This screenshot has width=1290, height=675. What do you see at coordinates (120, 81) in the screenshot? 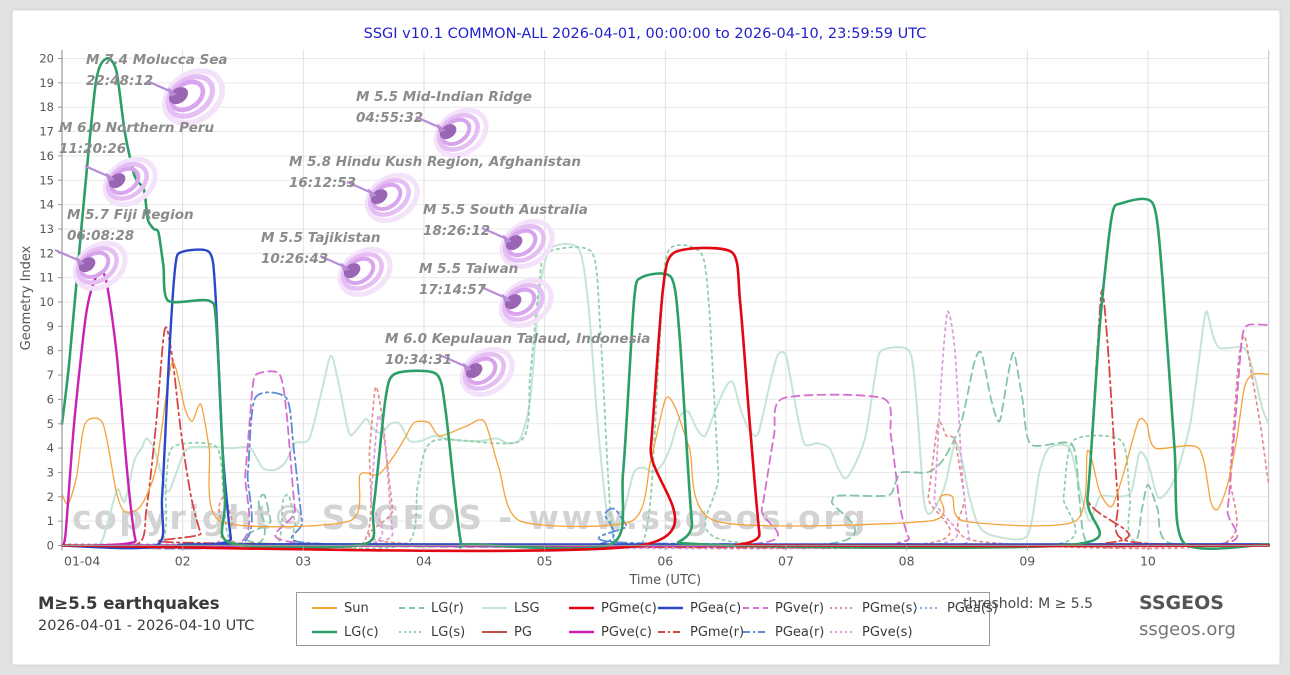
I see `quake-time: 22:48:12` at bounding box center [120, 81].